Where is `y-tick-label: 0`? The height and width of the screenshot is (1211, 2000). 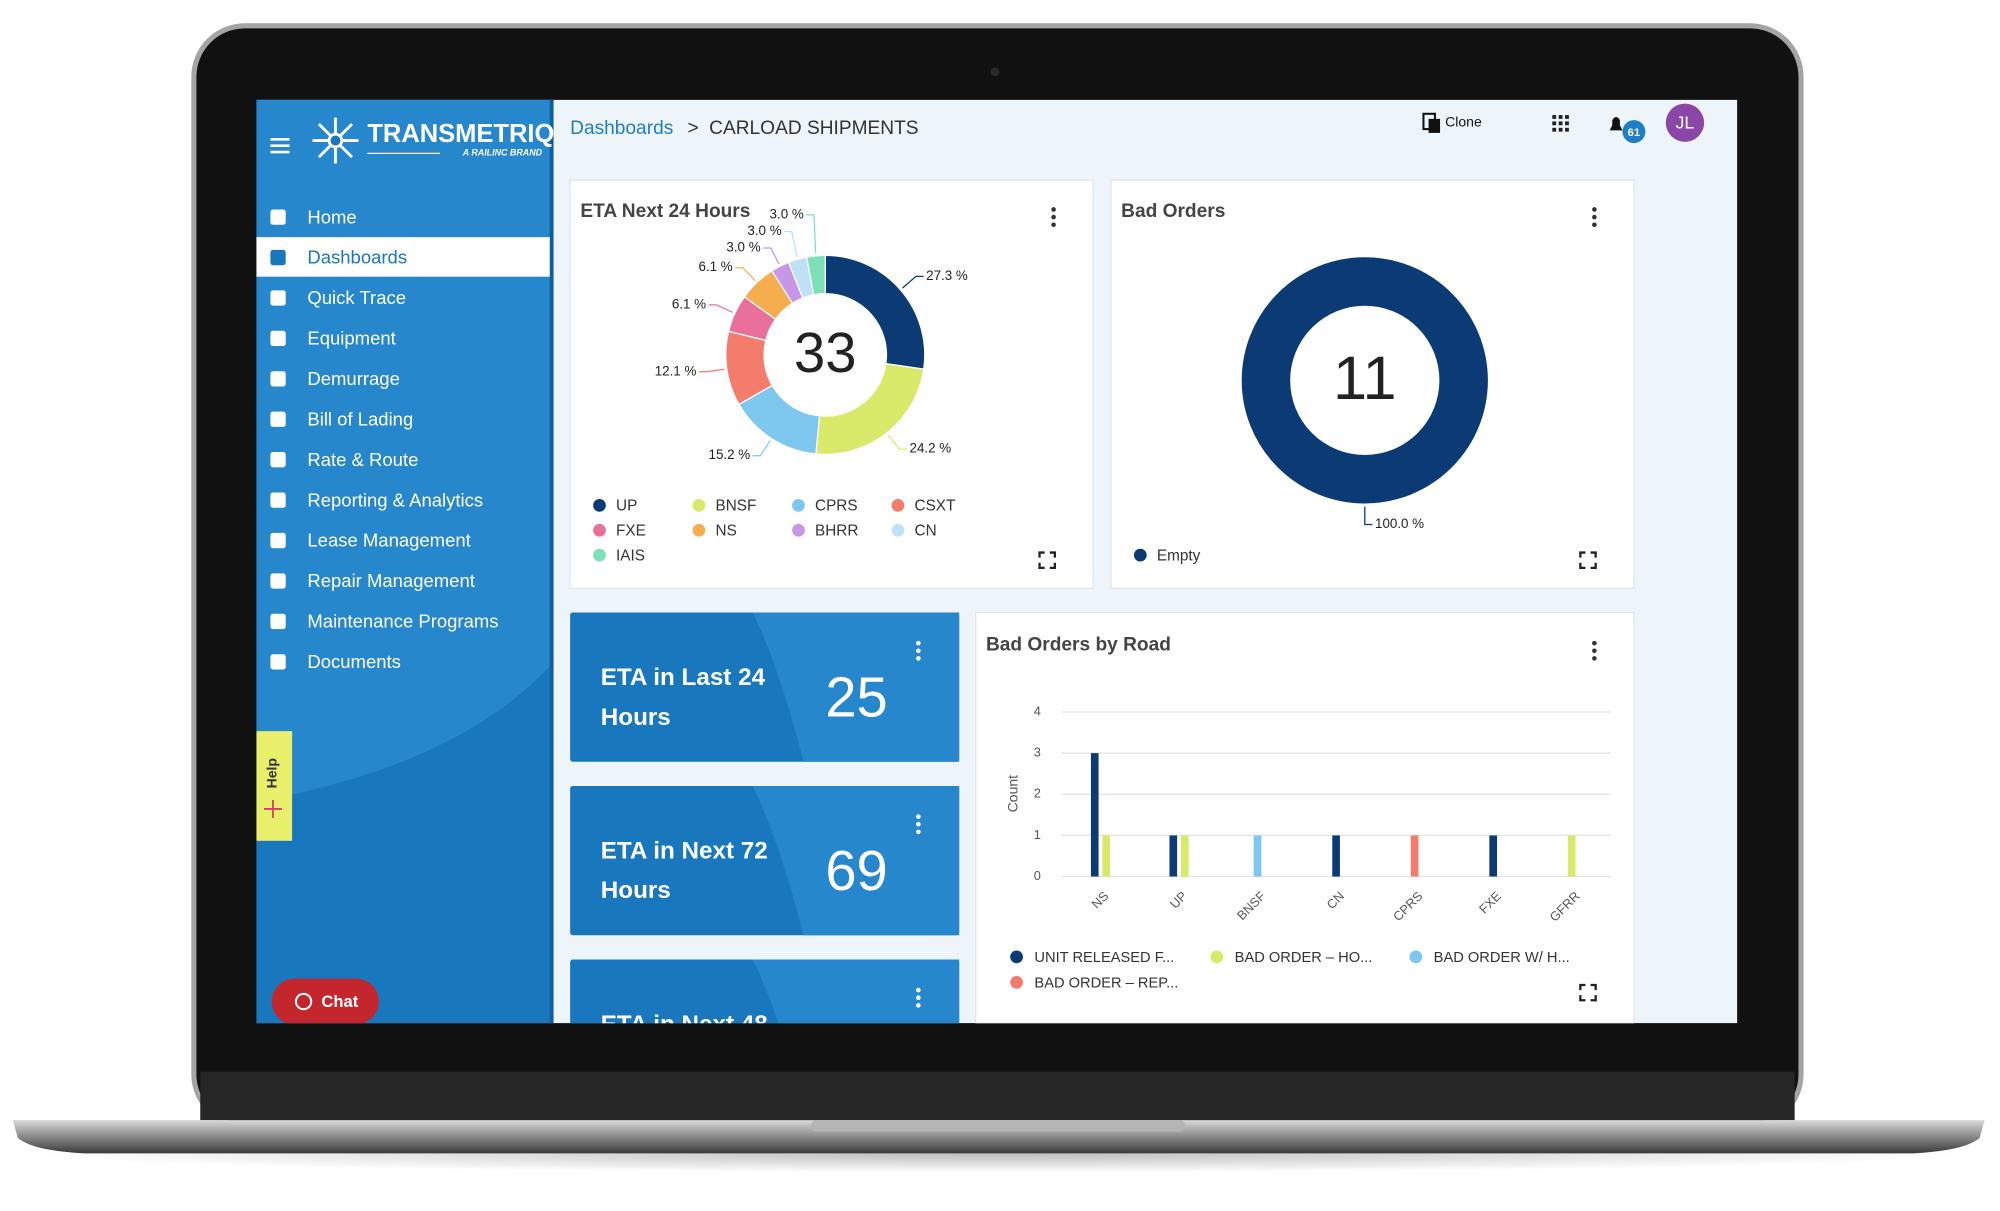 y-tick-label: 0 is located at coordinates (1037, 875).